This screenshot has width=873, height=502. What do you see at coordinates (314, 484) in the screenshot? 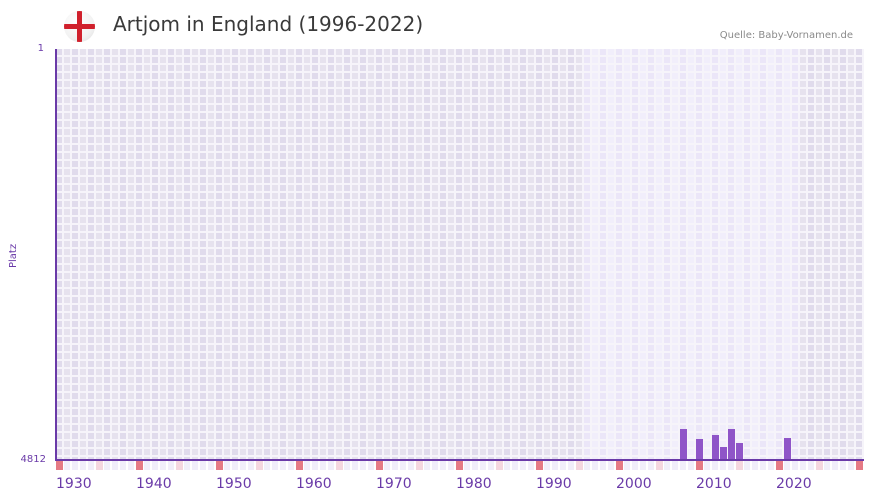
I see `x-tick-label: 1960` at bounding box center [314, 484].